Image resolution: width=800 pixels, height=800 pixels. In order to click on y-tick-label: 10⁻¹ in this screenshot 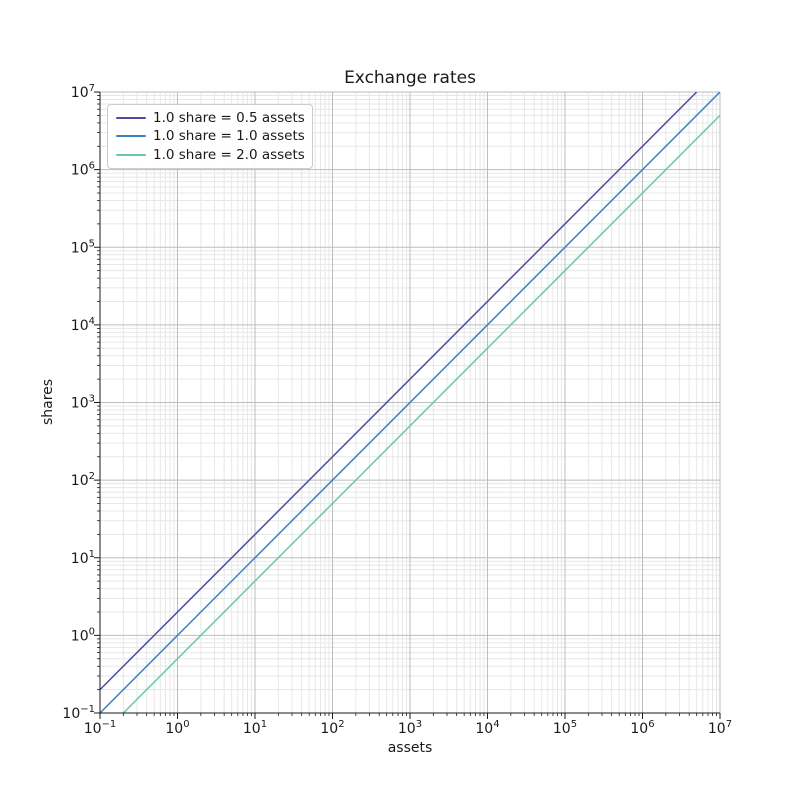, I will do `click(78, 713)`.